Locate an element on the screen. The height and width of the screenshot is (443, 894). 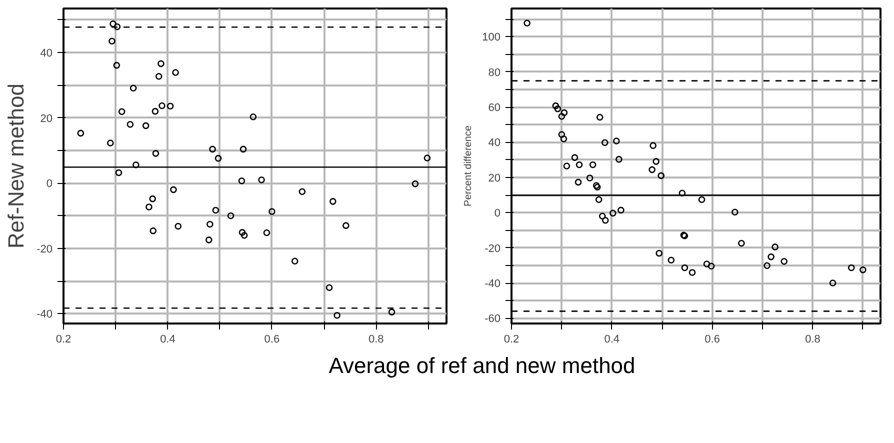
y-tick-label: 80 is located at coordinates (494, 72).